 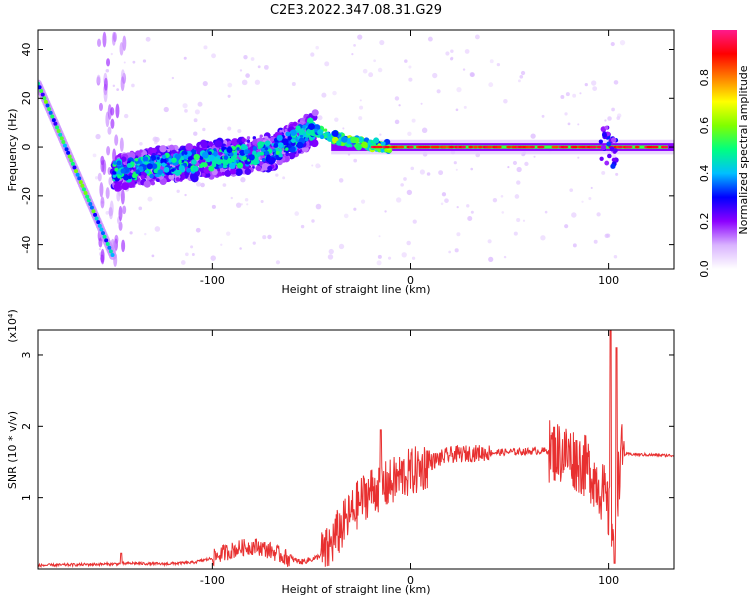 What do you see at coordinates (355, 289) in the screenshot?
I see `spectrogram-x-axis-label: Height of straight line (km)` at bounding box center [355, 289].